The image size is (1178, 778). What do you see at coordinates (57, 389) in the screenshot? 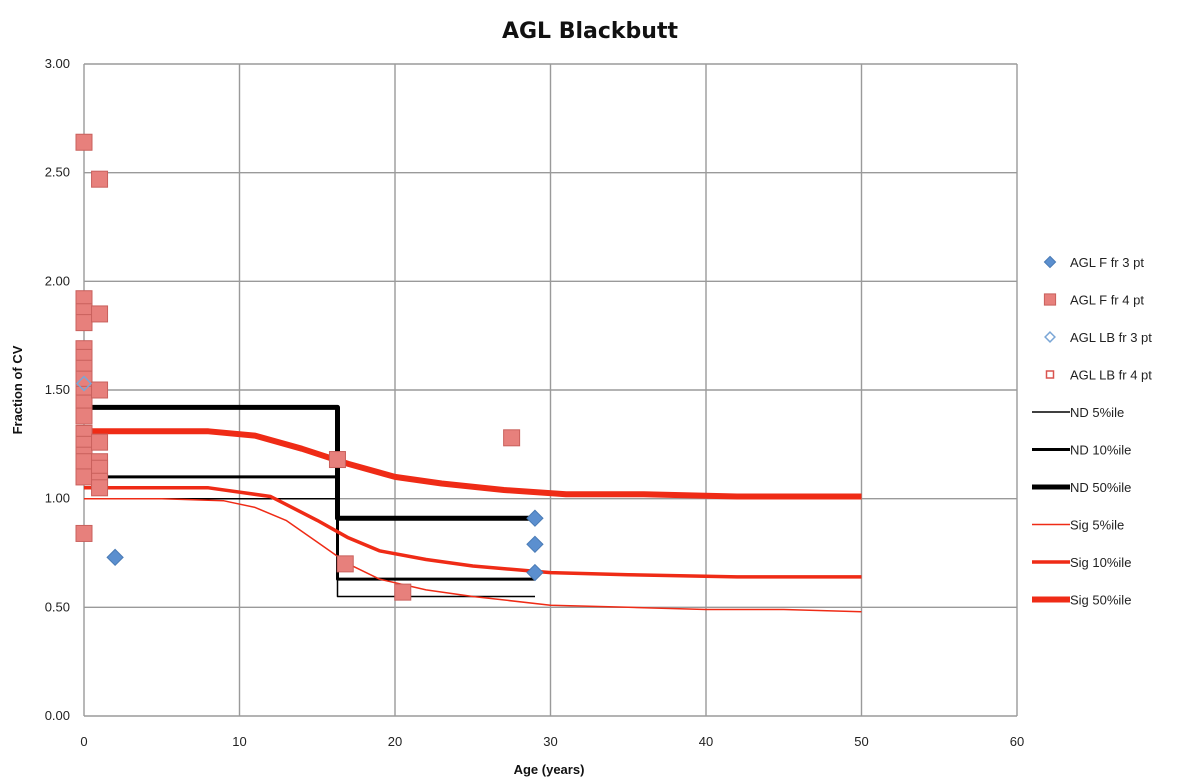
I see `y-tick-label: 1.50` at bounding box center [57, 389].